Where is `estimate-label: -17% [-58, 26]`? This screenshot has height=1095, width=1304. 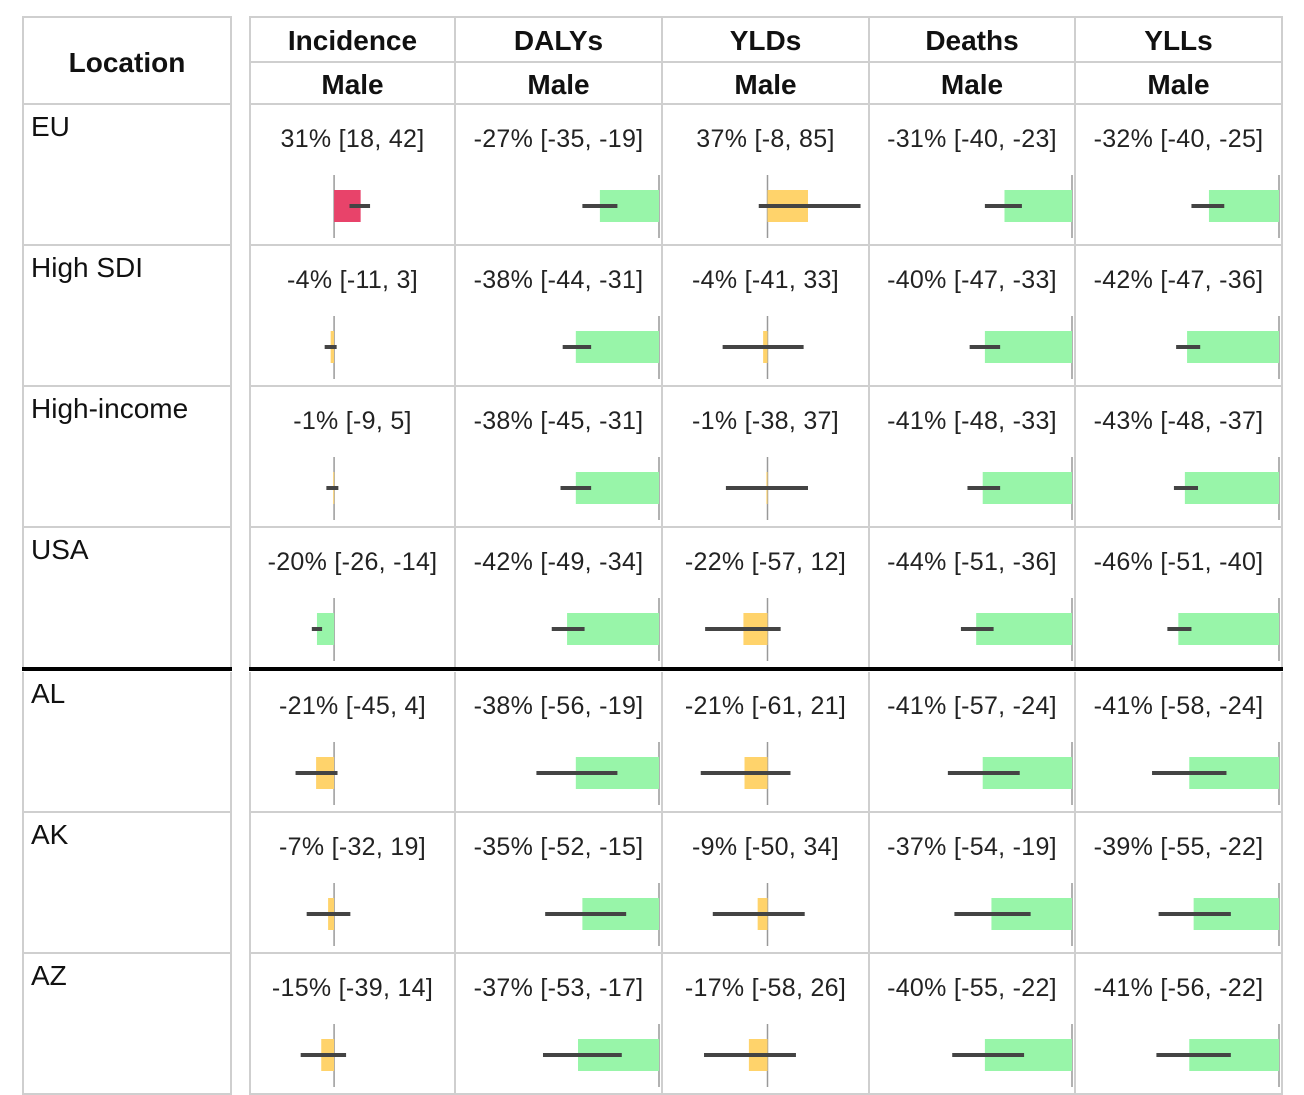 estimate-label: -17% [-58, 26] is located at coordinates (765, 988).